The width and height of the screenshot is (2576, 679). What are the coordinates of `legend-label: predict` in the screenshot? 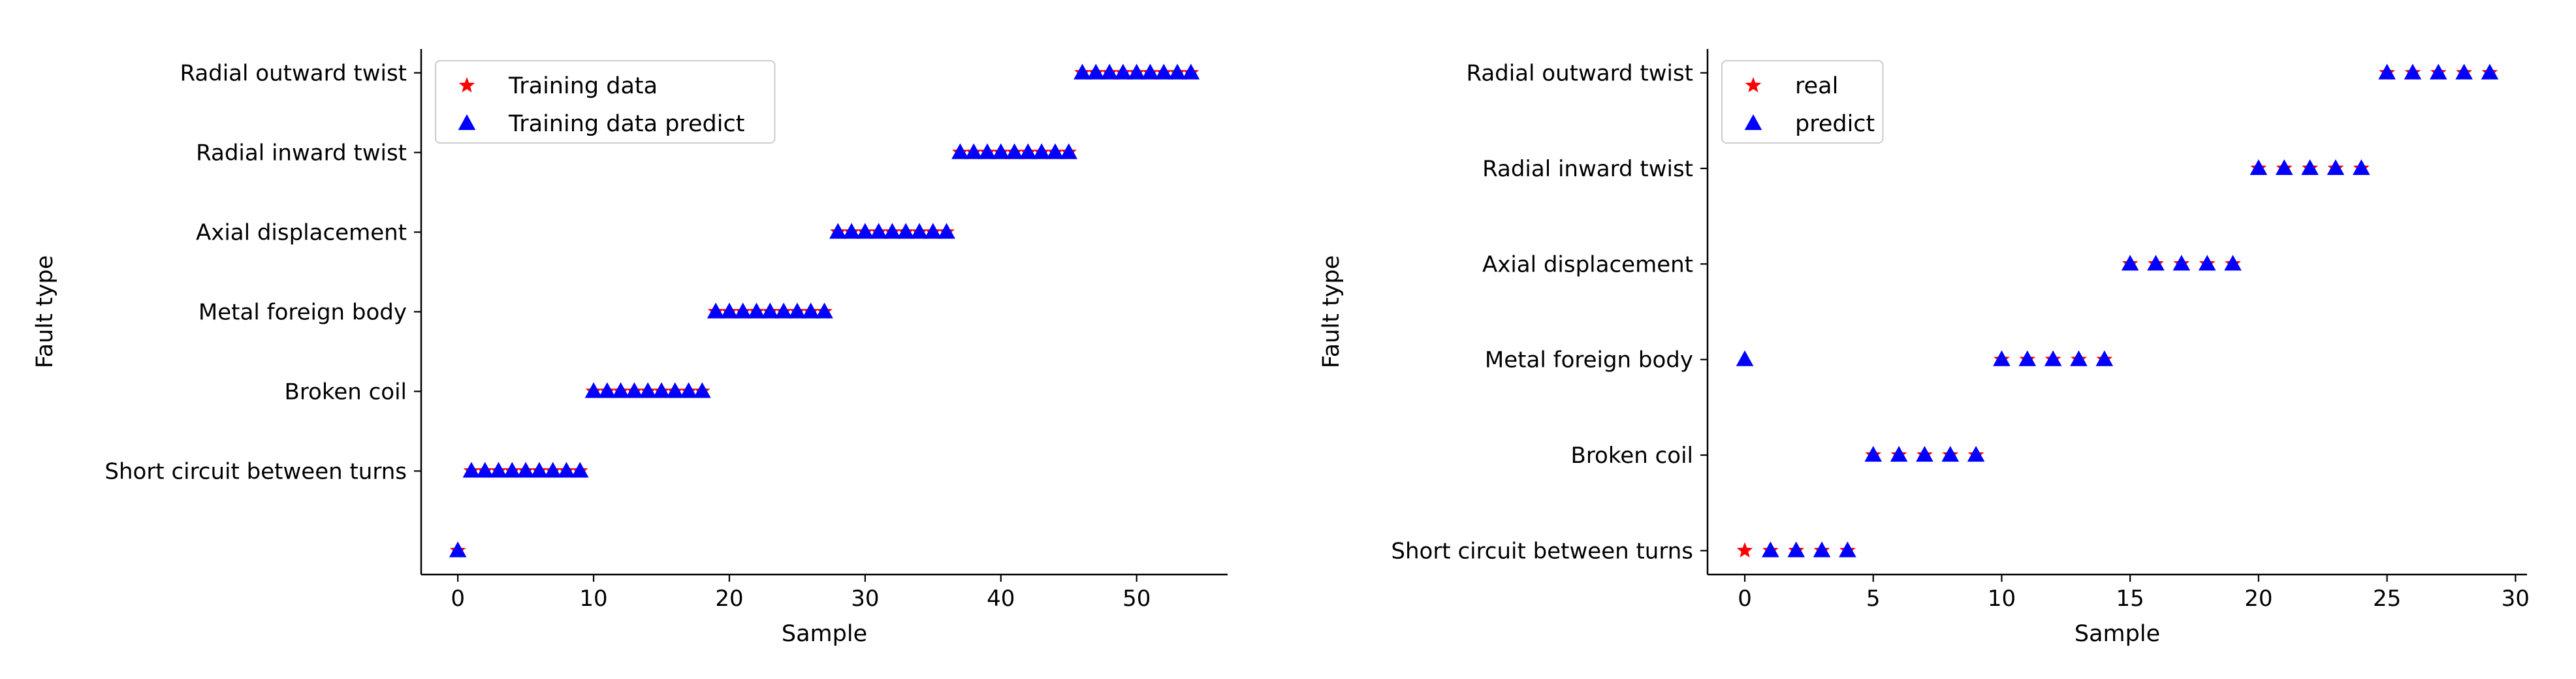 It's located at (1835, 124).